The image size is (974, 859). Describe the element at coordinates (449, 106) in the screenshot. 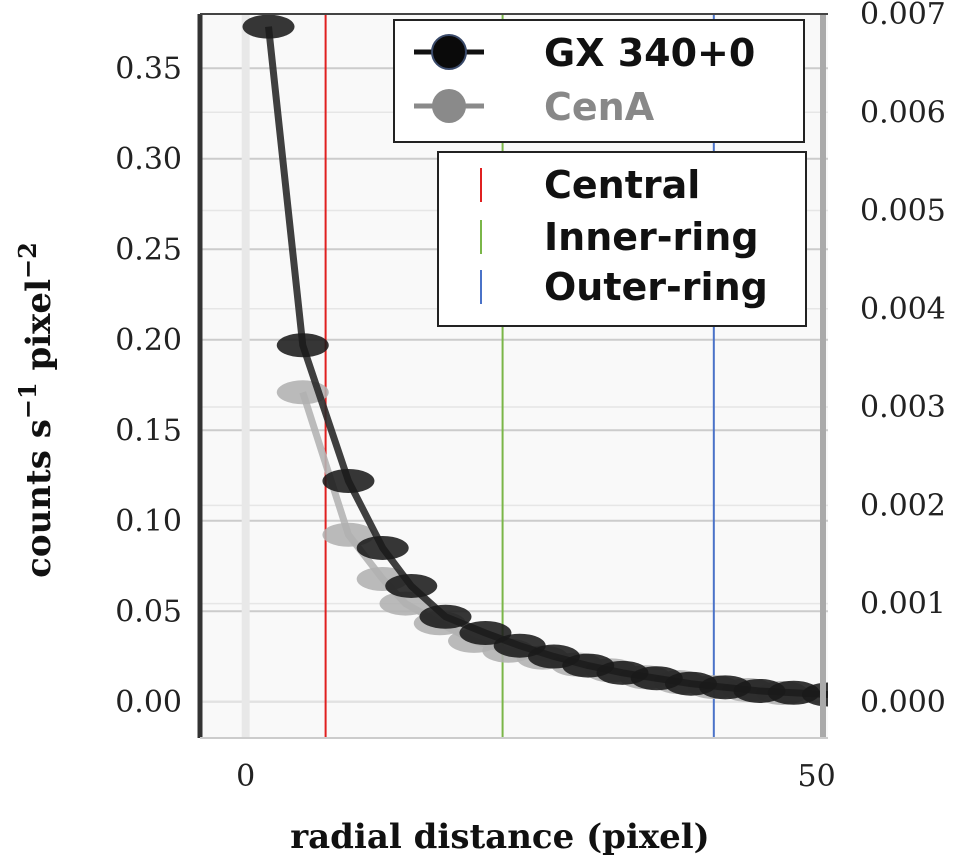

I see `legend-cena-marker` at that location.